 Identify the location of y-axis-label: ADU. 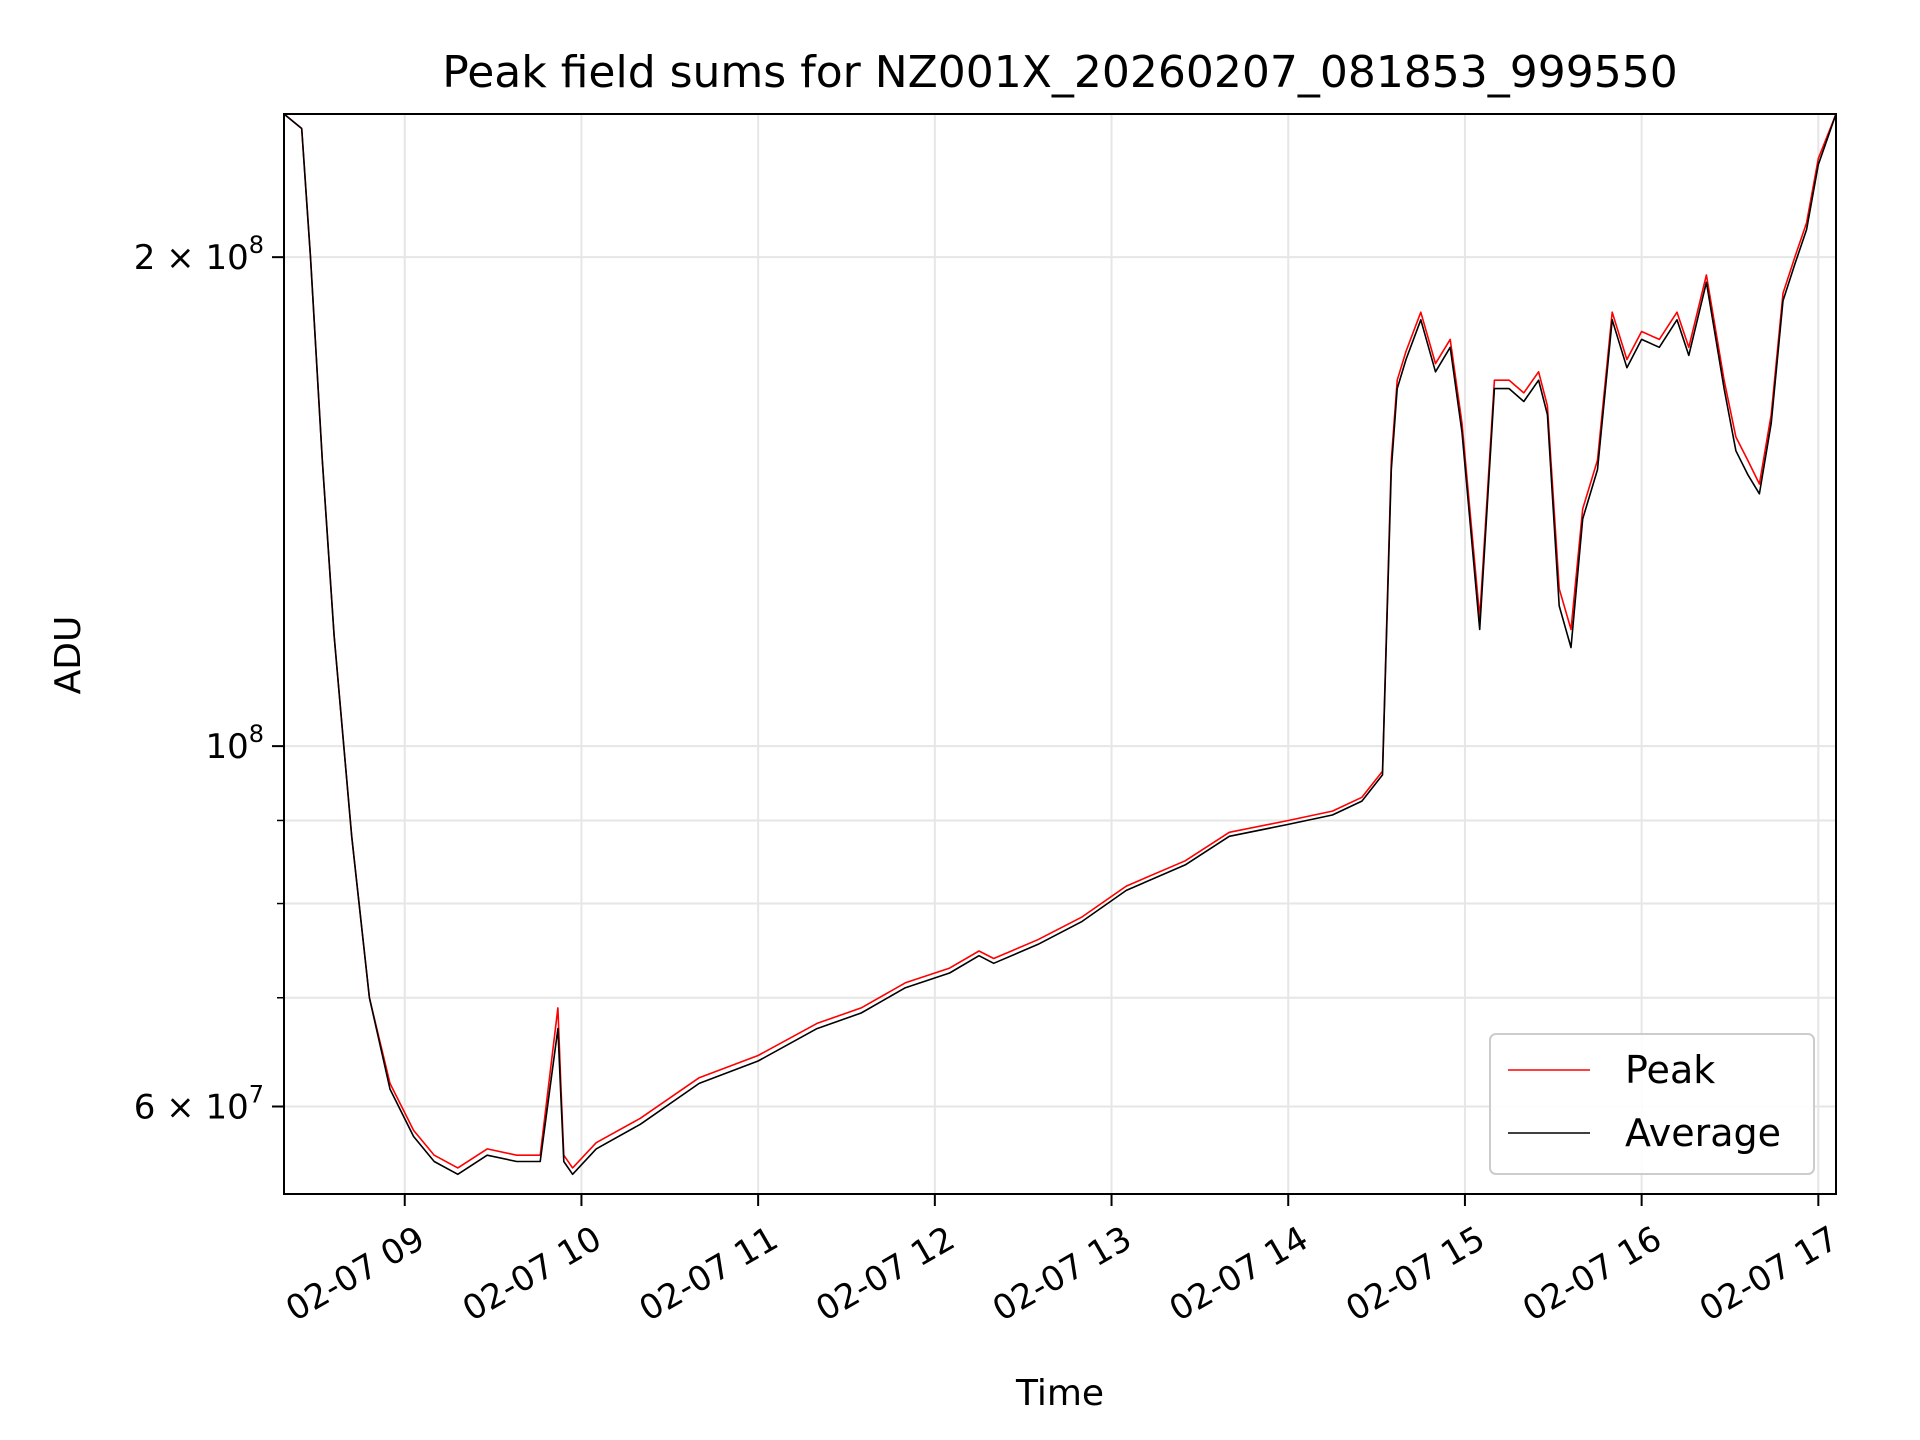
(68, 655).